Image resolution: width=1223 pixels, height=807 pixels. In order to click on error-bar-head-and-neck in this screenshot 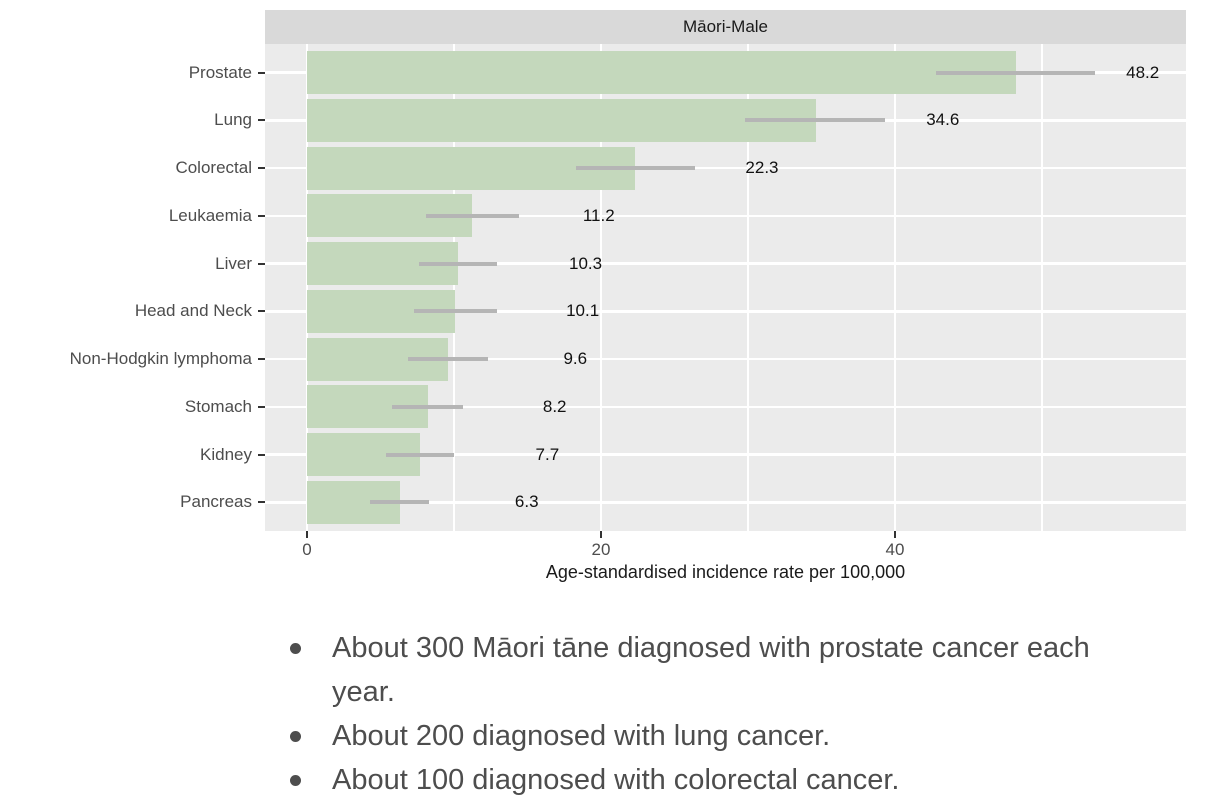, I will do `click(455, 311)`.